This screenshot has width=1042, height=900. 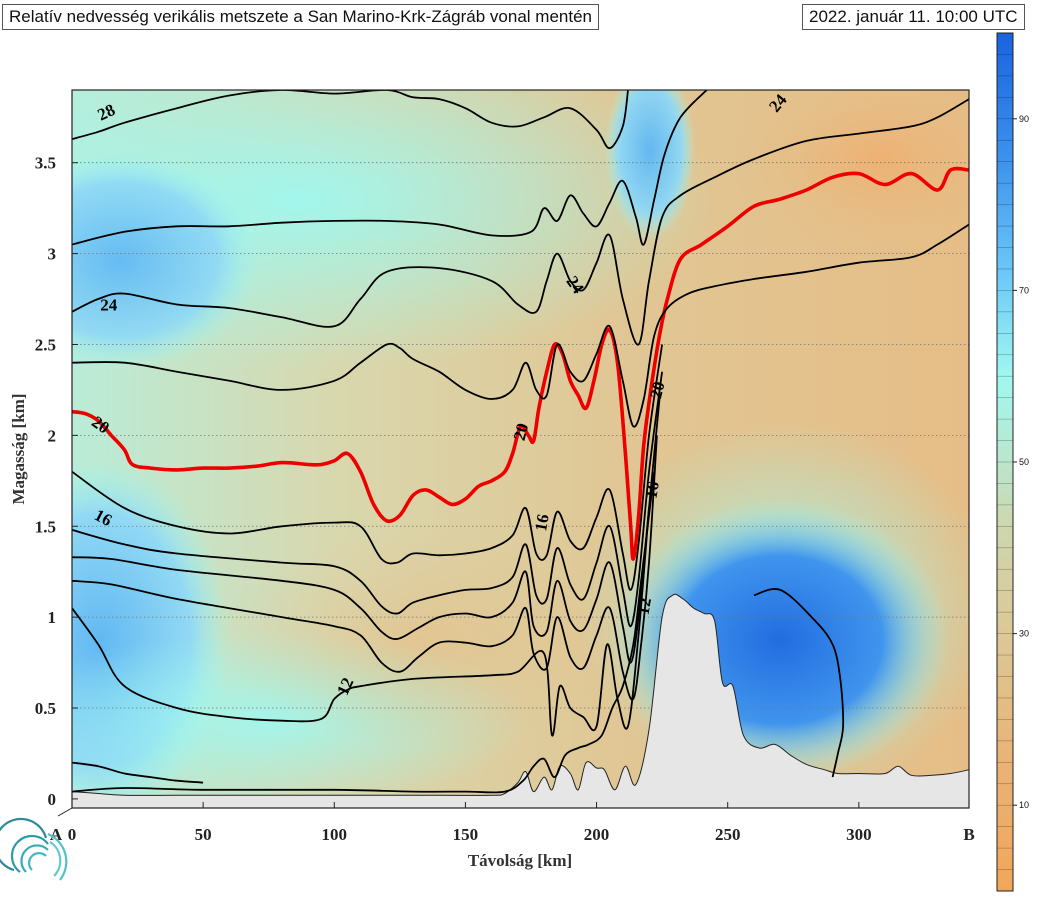 I want to click on colorbar-tick-label: 10, so click(x=1024, y=805).